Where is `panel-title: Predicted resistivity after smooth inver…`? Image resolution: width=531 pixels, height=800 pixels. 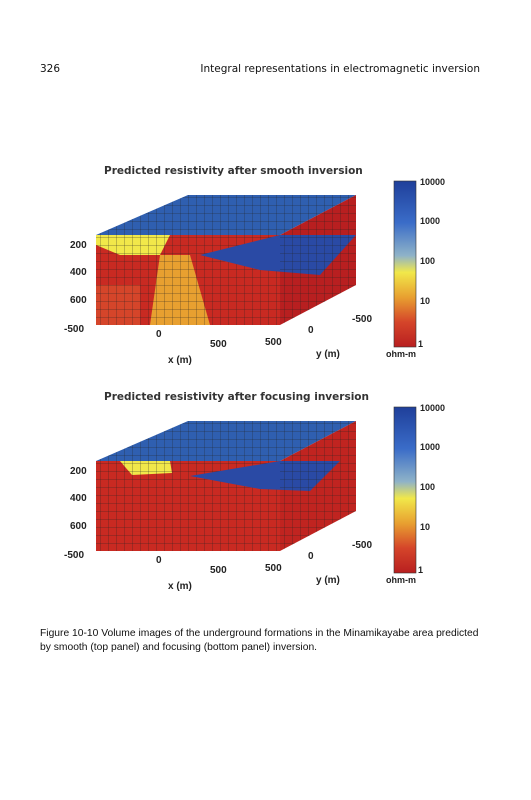 panel-title: Predicted resistivity after smooth inver… is located at coordinates (233, 171).